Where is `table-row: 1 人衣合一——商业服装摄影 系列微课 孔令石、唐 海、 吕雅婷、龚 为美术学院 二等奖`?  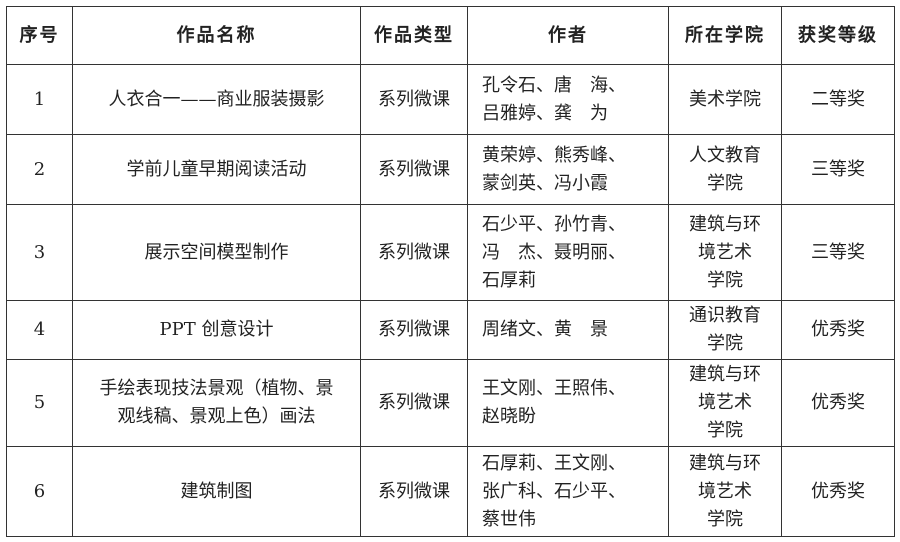 table-row: 1 人衣合一——商业服装摄影 系列微课 孔令石、唐 海、 吕雅婷、龚 为美术学院 二等奖 is located at coordinates (450, 99).